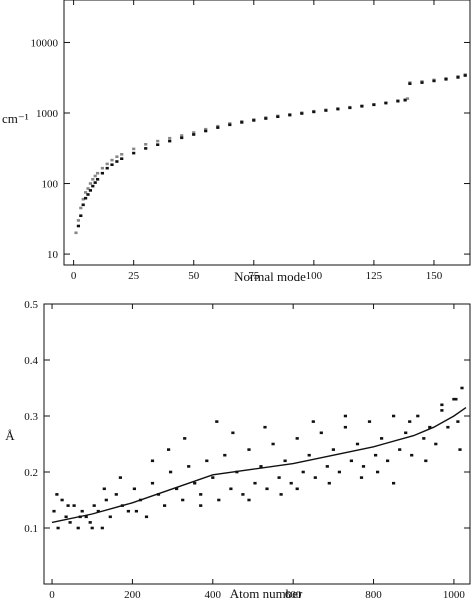 The width and height of the screenshot is (474, 602). What do you see at coordinates (31, 361) in the screenshot?
I see `y-tick-label: 0.4` at bounding box center [31, 361].